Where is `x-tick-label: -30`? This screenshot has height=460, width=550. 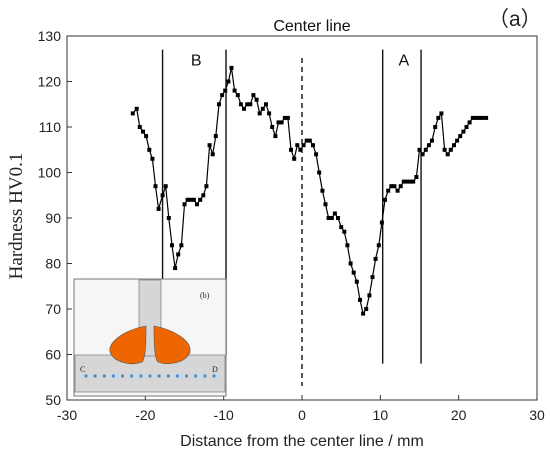 x-tick-label: -30 is located at coordinates (67, 415).